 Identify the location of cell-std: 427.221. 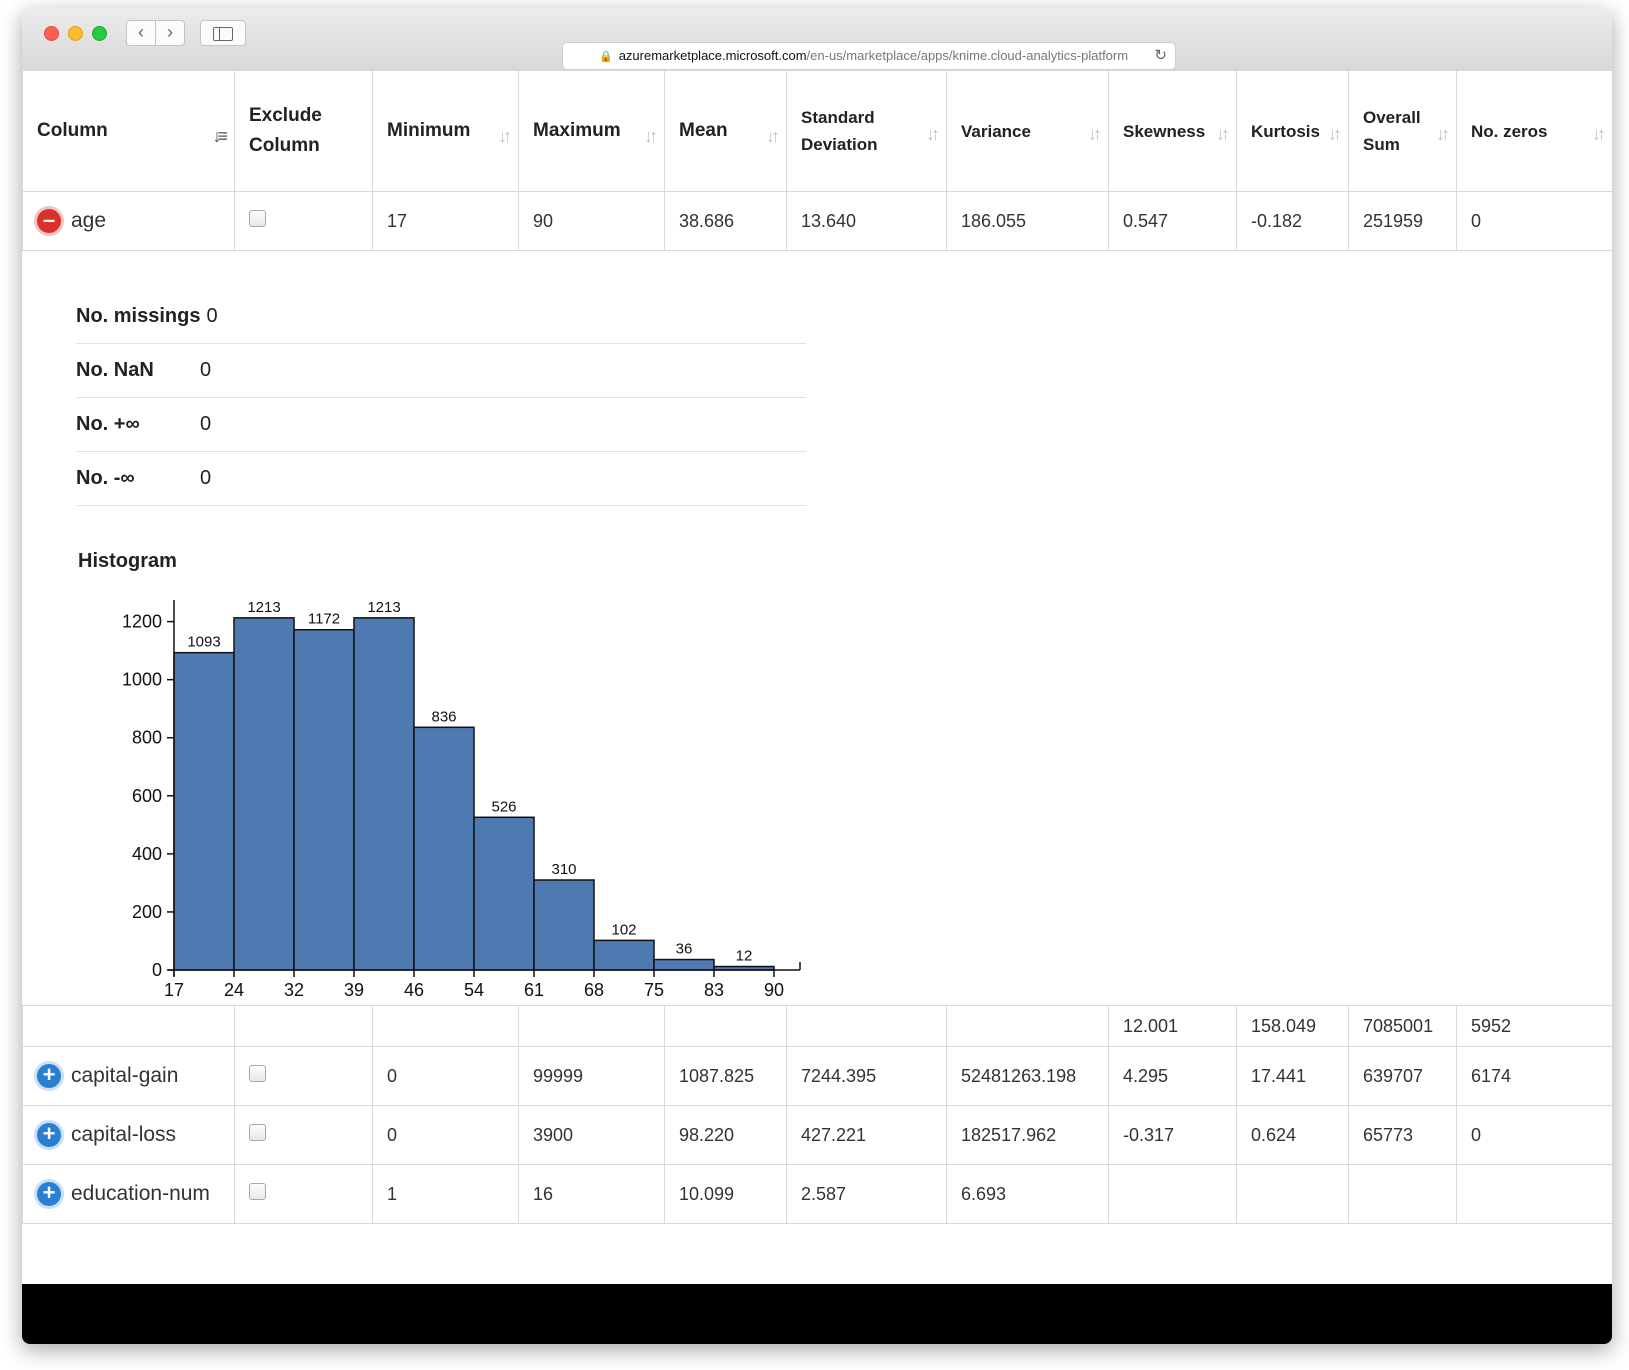
(866, 1135).